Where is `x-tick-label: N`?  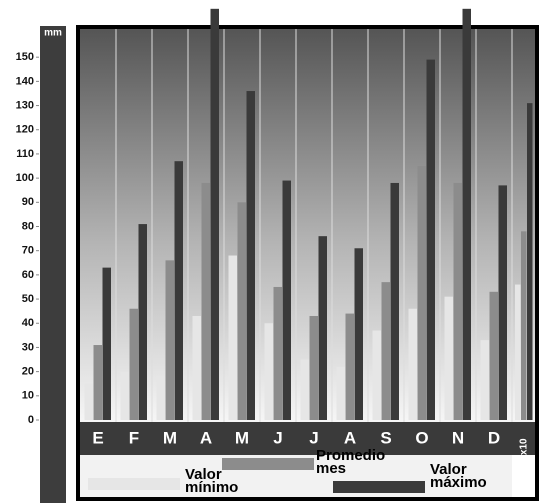
x-tick-label: N is located at coordinates (458, 437).